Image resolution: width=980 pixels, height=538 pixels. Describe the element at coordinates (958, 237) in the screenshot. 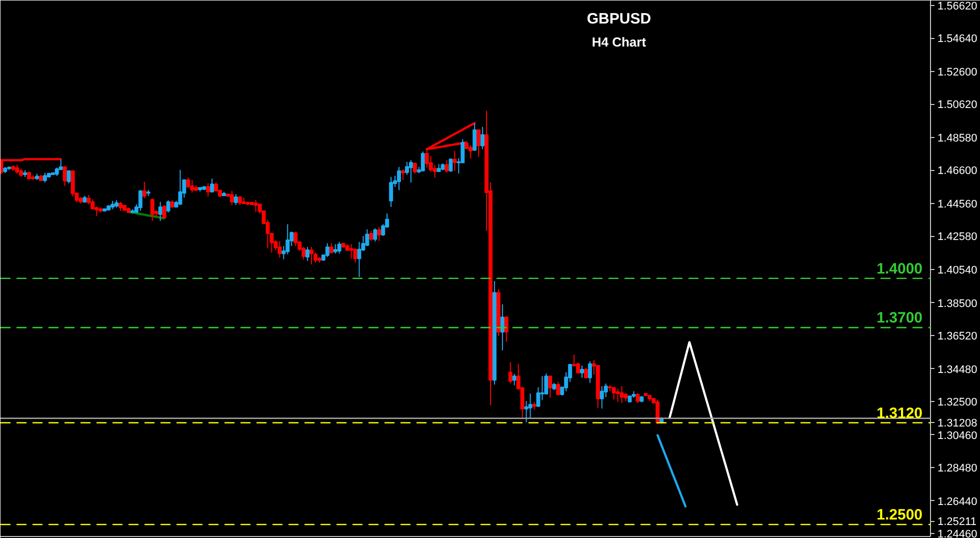

I see `y-tick-label: 1.42580` at that location.